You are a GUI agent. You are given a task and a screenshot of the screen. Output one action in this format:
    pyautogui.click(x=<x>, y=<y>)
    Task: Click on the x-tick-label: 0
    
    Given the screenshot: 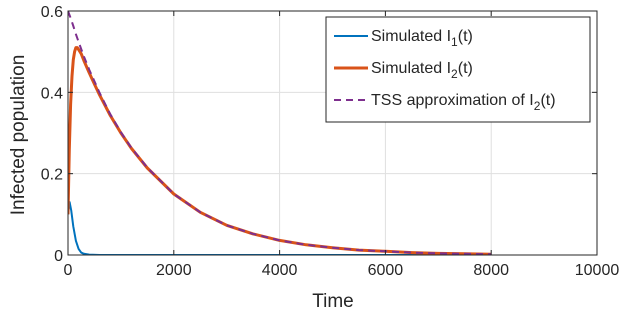 What is the action you would take?
    pyautogui.click(x=68, y=270)
    